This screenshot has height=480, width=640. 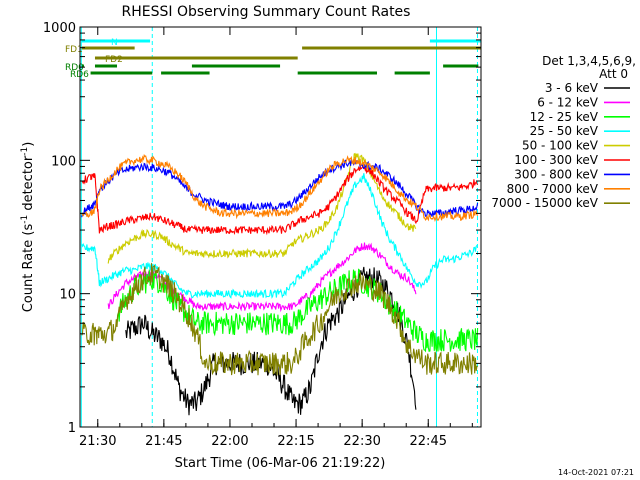 What do you see at coordinates (229, 441) in the screenshot?
I see `x-tick-label-22-00: 22:00` at bounding box center [229, 441].